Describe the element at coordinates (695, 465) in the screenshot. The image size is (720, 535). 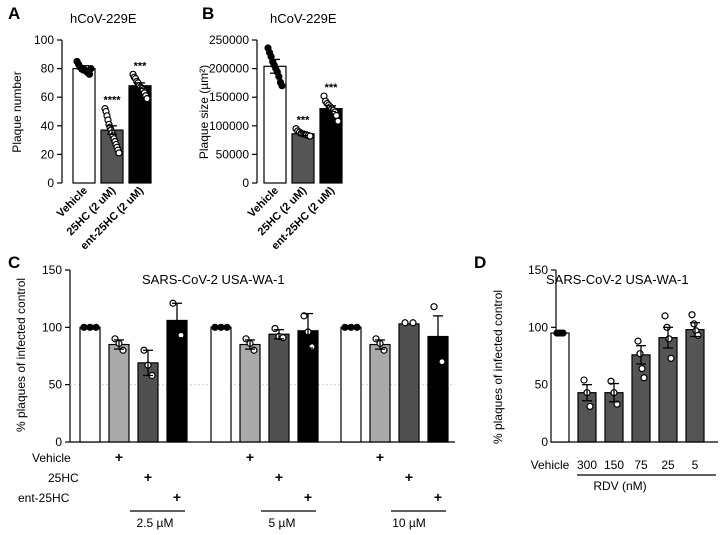
I see `panel-d-xtick-label: 5` at that location.